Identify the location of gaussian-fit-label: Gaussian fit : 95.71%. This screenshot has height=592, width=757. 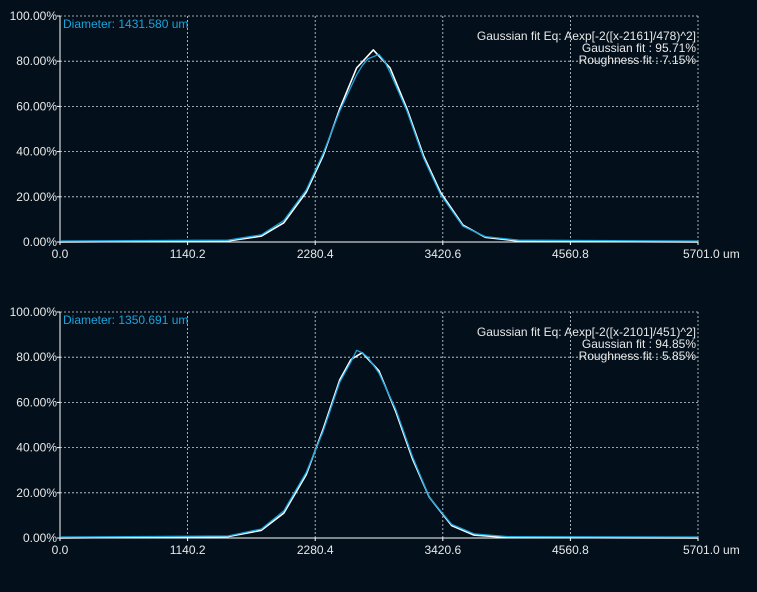
(639, 48).